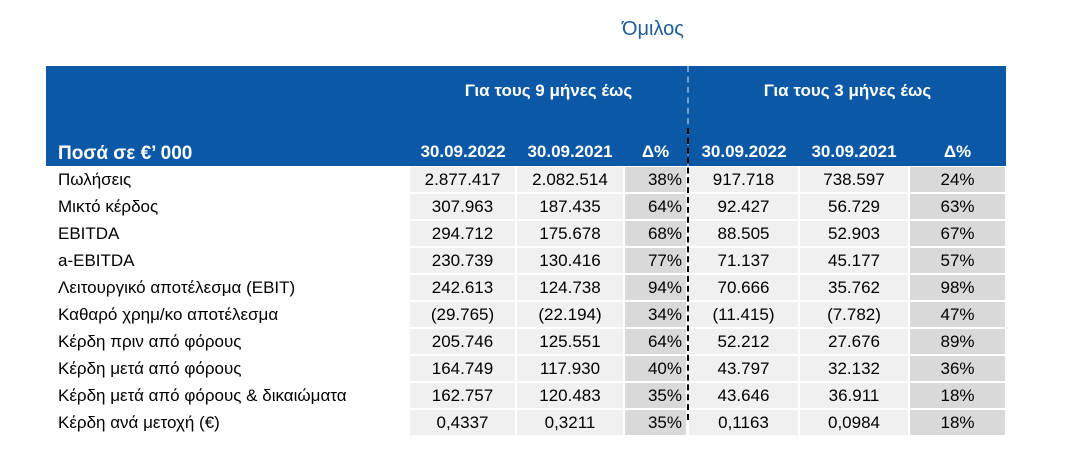  Describe the element at coordinates (570, 207) in the screenshot. I see `value-9m-2021: 187.435` at that location.